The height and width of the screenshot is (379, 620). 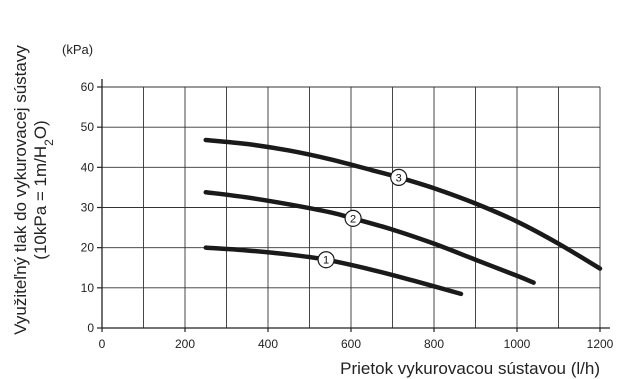 I want to click on x-tick-label: 600, so click(x=351, y=344).